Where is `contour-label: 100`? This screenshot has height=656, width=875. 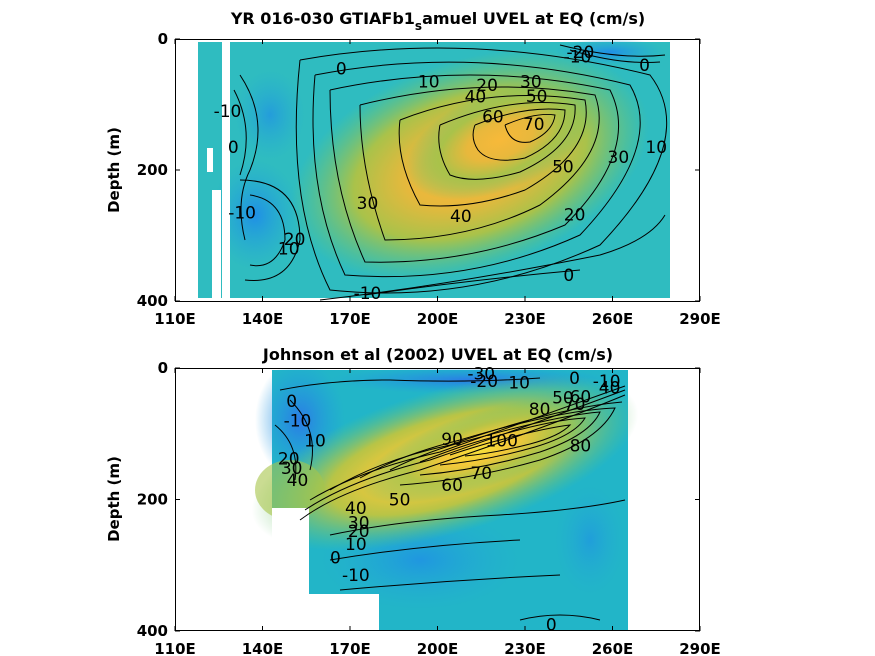
contour-label: 100 is located at coordinates (501, 441).